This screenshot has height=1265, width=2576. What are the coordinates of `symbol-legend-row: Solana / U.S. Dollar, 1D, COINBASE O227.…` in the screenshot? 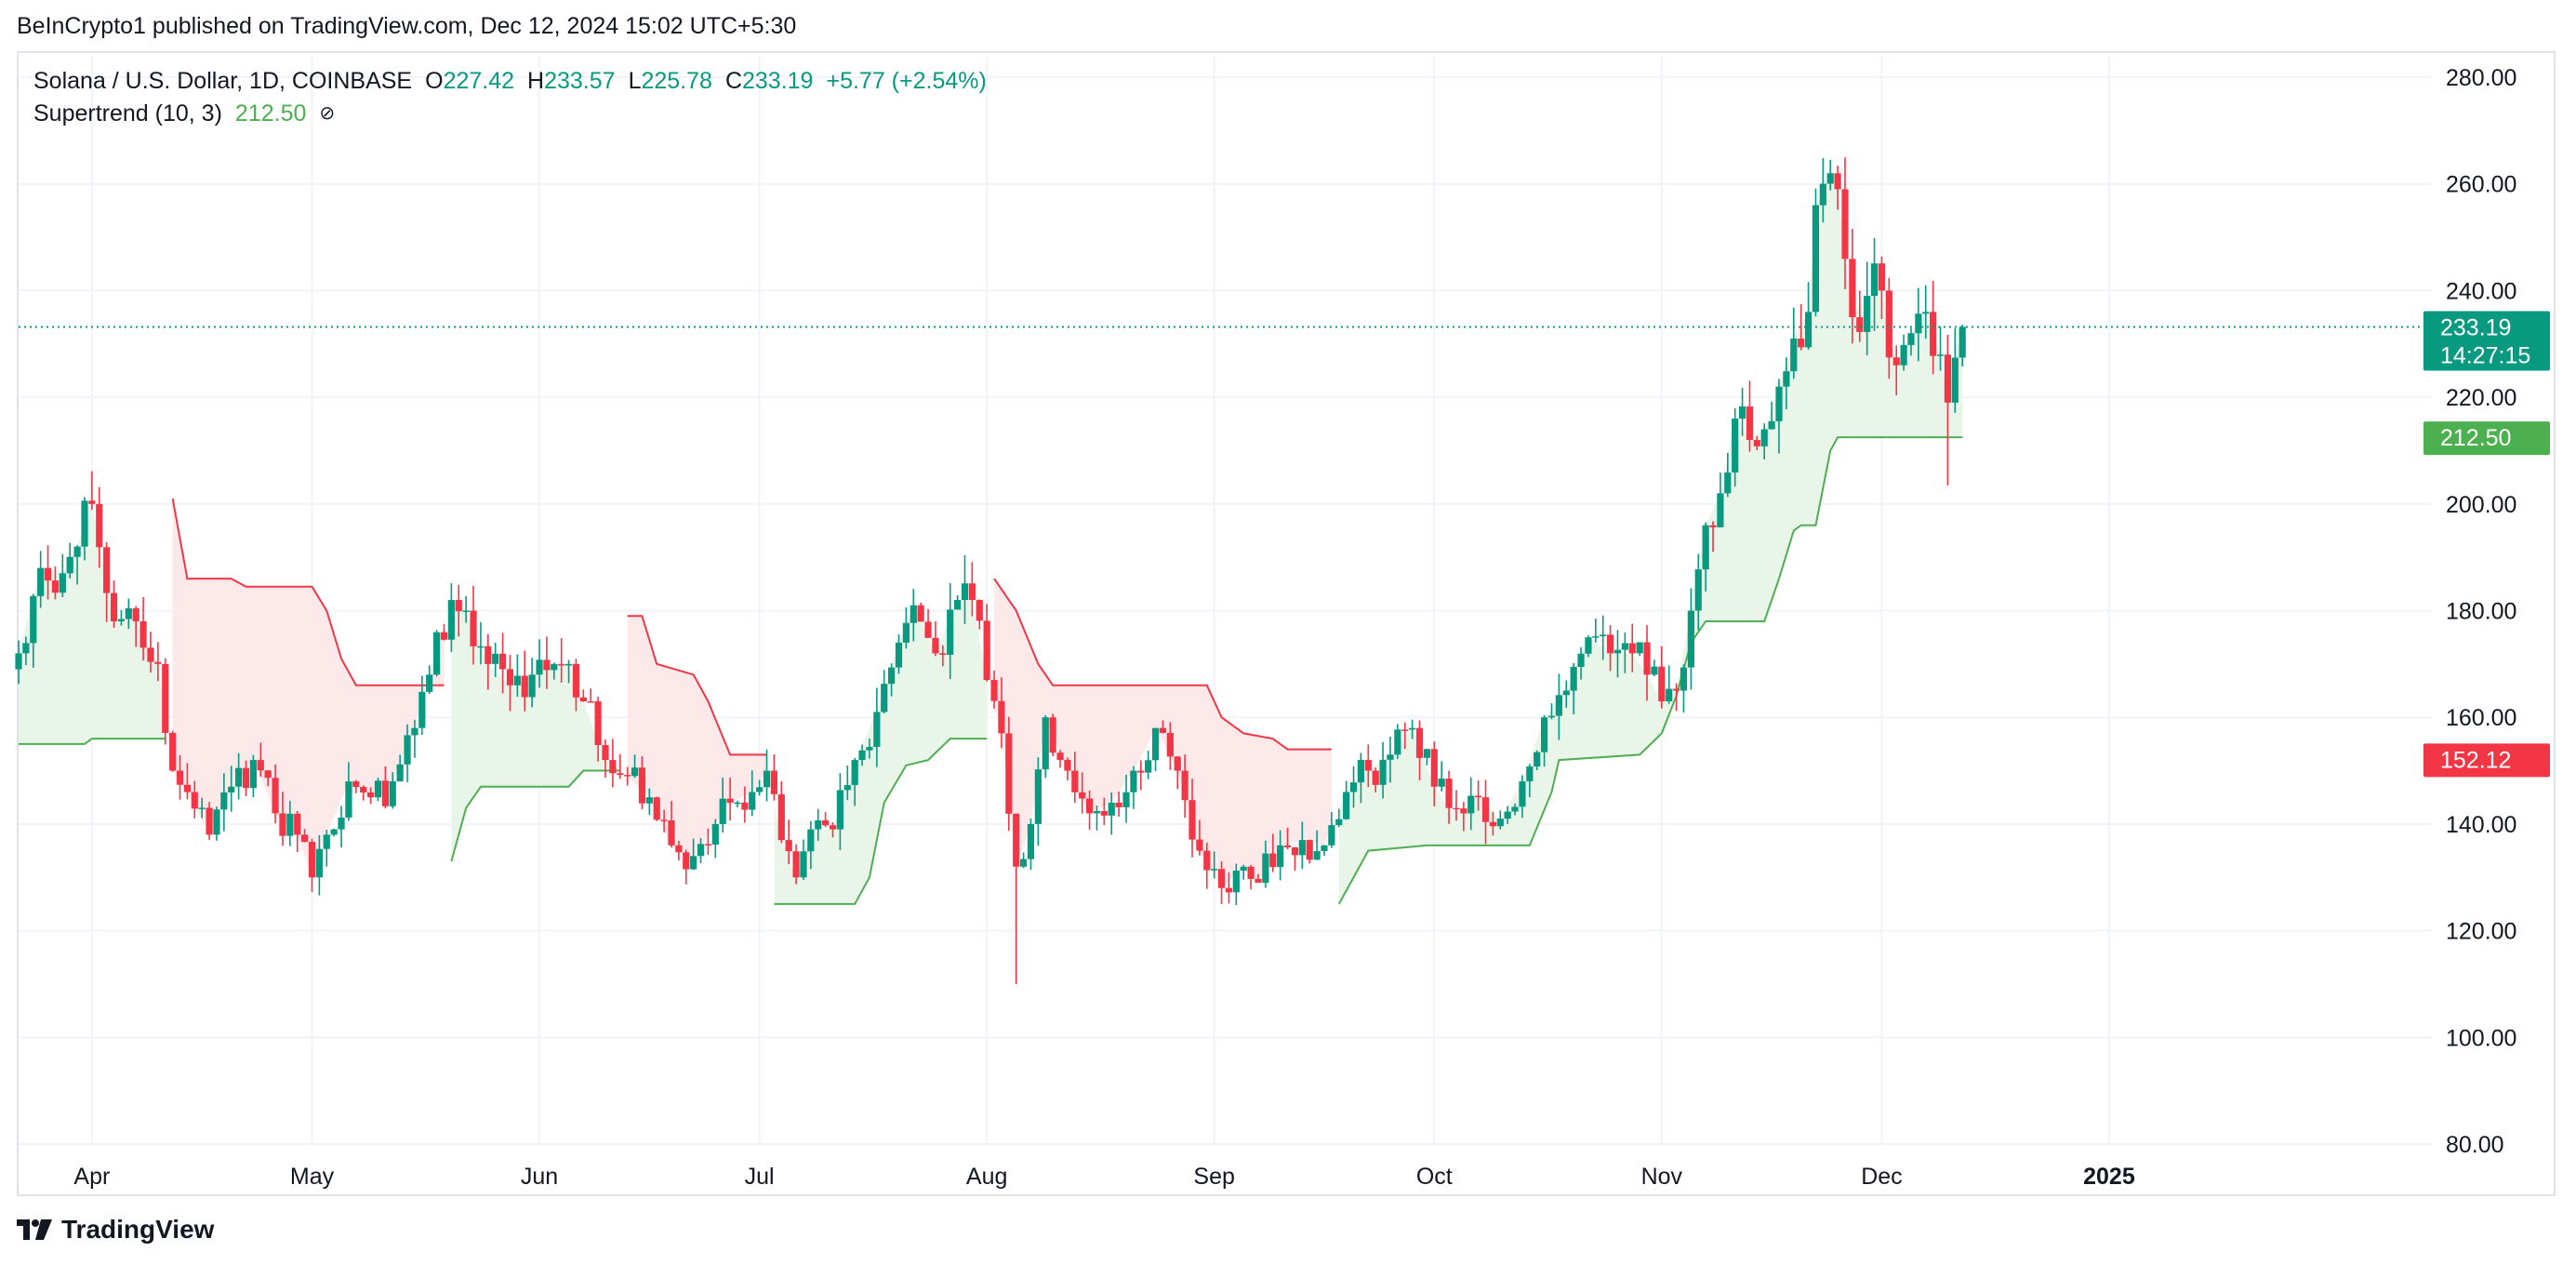 It's located at (510, 81).